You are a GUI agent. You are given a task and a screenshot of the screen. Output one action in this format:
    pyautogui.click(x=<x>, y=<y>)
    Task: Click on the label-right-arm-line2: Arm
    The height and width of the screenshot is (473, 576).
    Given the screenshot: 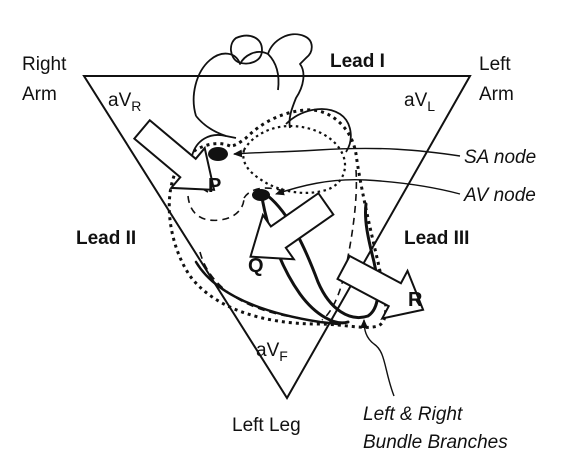 What is the action you would take?
    pyautogui.click(x=39, y=94)
    